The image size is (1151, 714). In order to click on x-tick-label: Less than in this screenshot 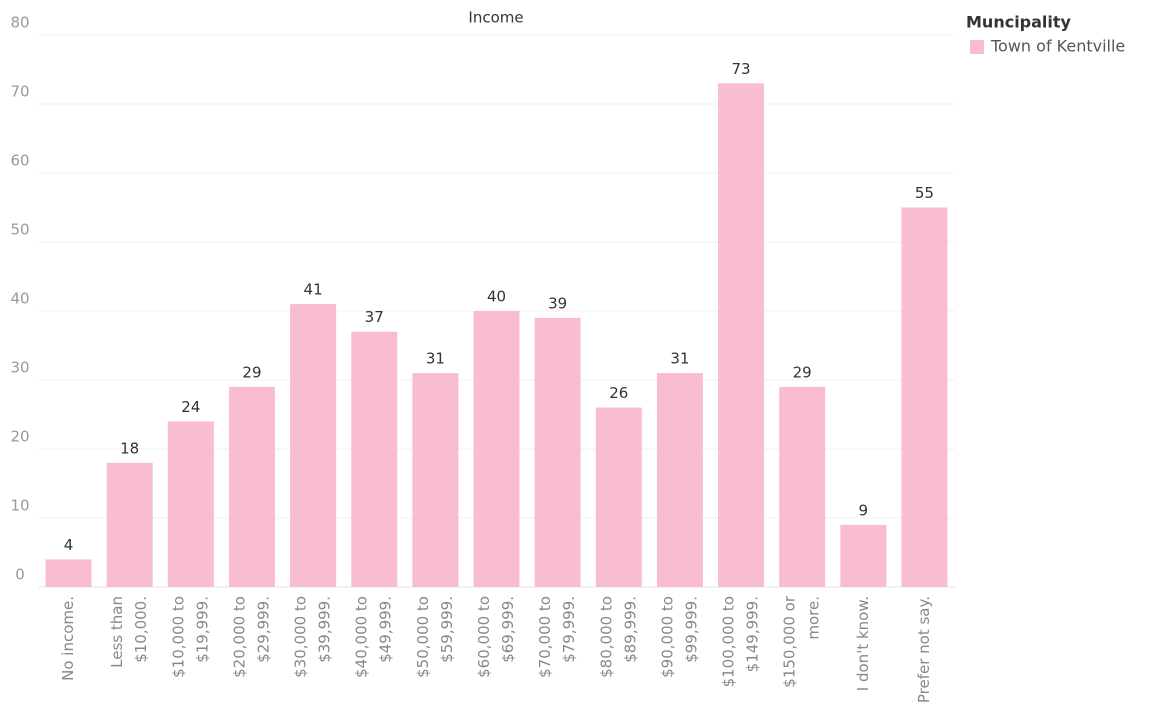, I will do `click(117, 632)`.